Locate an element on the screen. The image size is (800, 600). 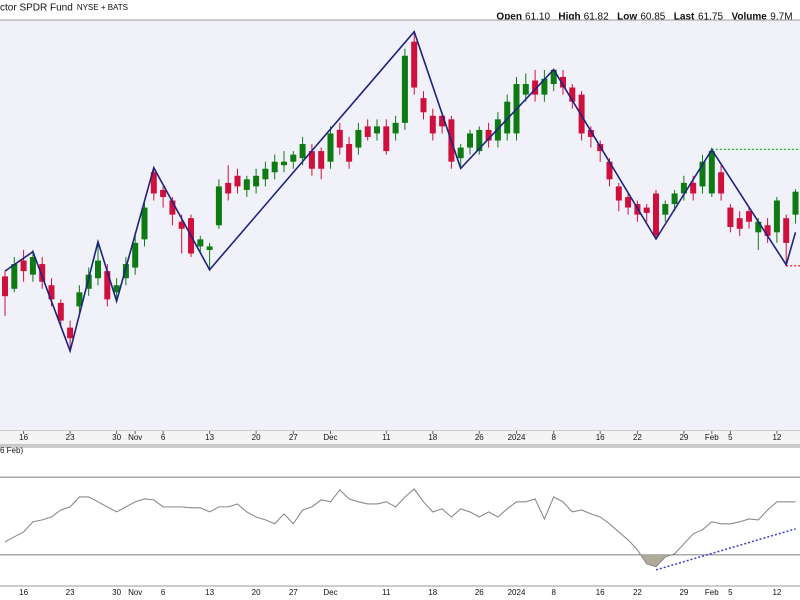
exchange: NYSE + BATS is located at coordinates (102, 7).